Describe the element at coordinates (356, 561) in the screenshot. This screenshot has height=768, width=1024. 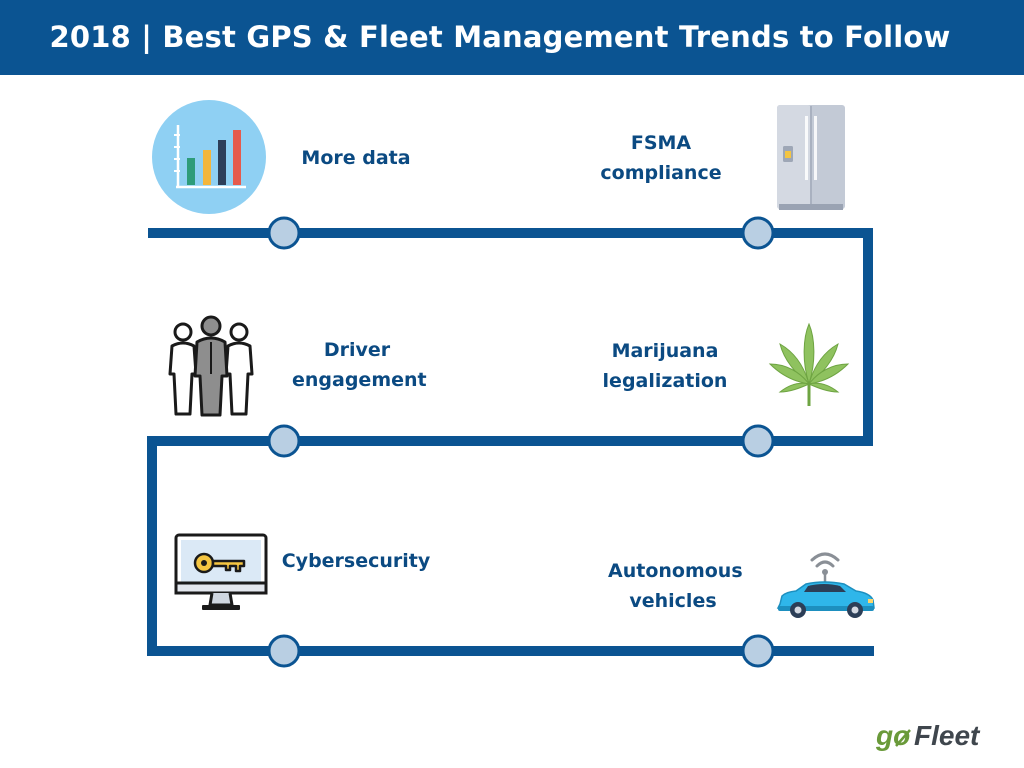
I see `trend-label-cybersecurity: Cybersecurity` at that location.